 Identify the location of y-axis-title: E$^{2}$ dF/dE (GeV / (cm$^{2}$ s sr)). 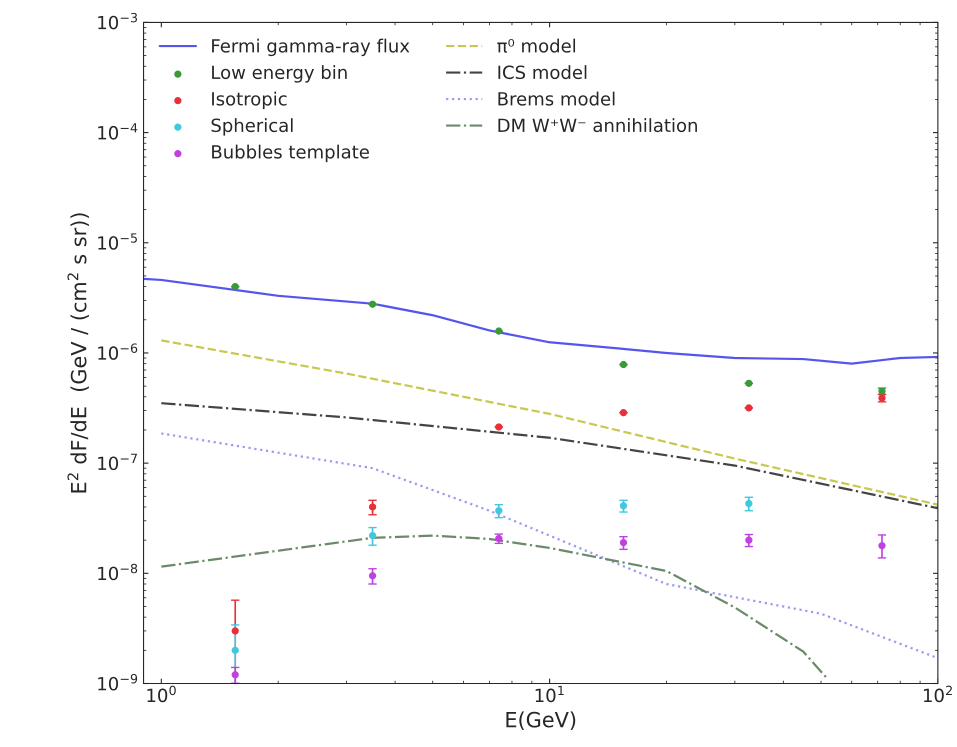
(78, 352).